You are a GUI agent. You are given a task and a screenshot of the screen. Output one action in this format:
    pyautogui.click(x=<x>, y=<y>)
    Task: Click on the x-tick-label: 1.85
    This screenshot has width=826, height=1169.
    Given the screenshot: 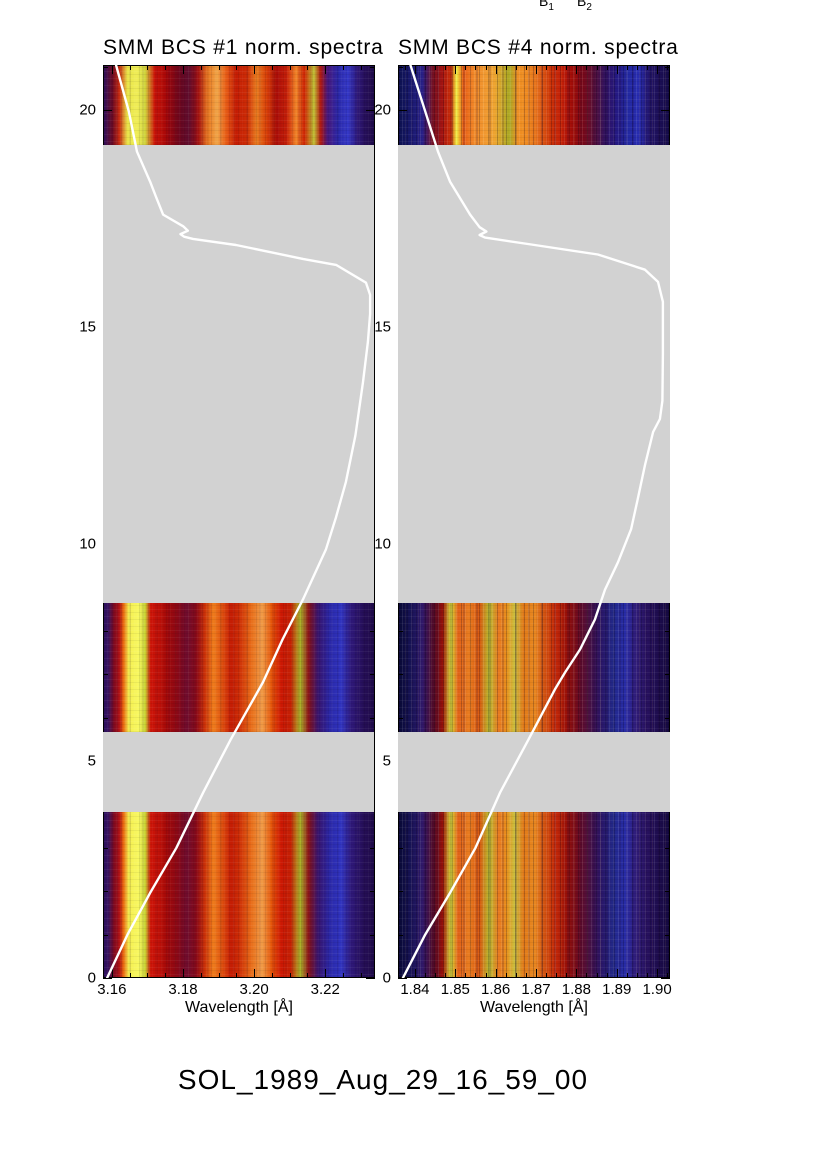 What is the action you would take?
    pyautogui.click(x=455, y=989)
    